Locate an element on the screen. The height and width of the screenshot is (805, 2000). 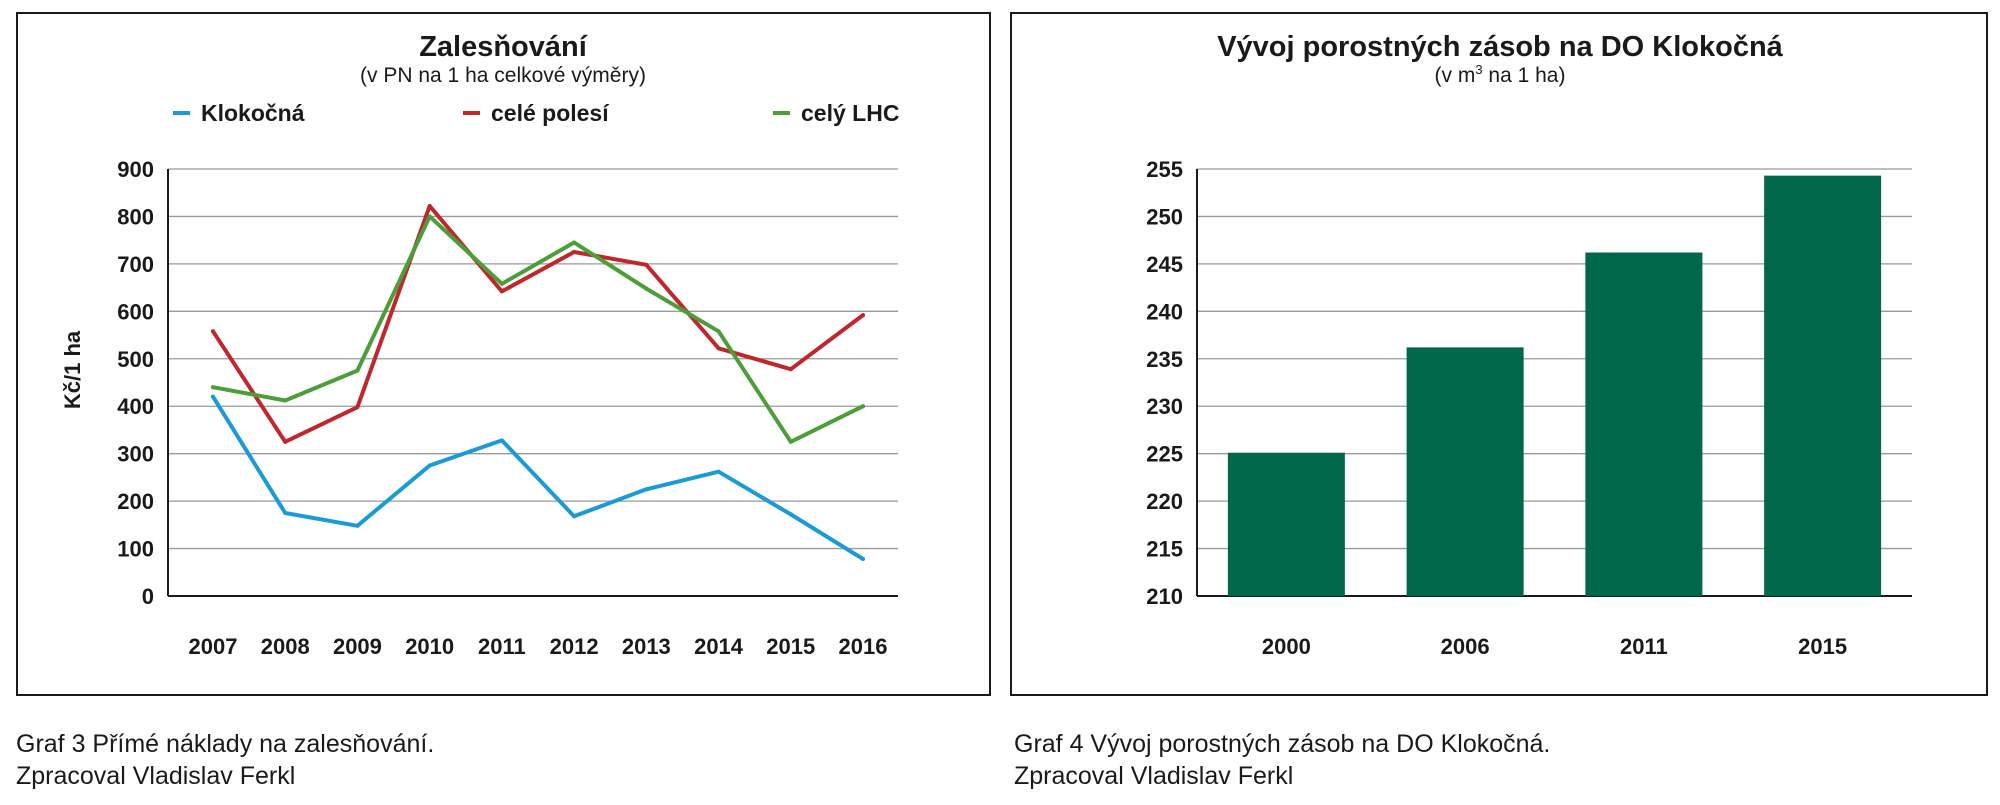
y-tick-label: 245 is located at coordinates (1164, 264).